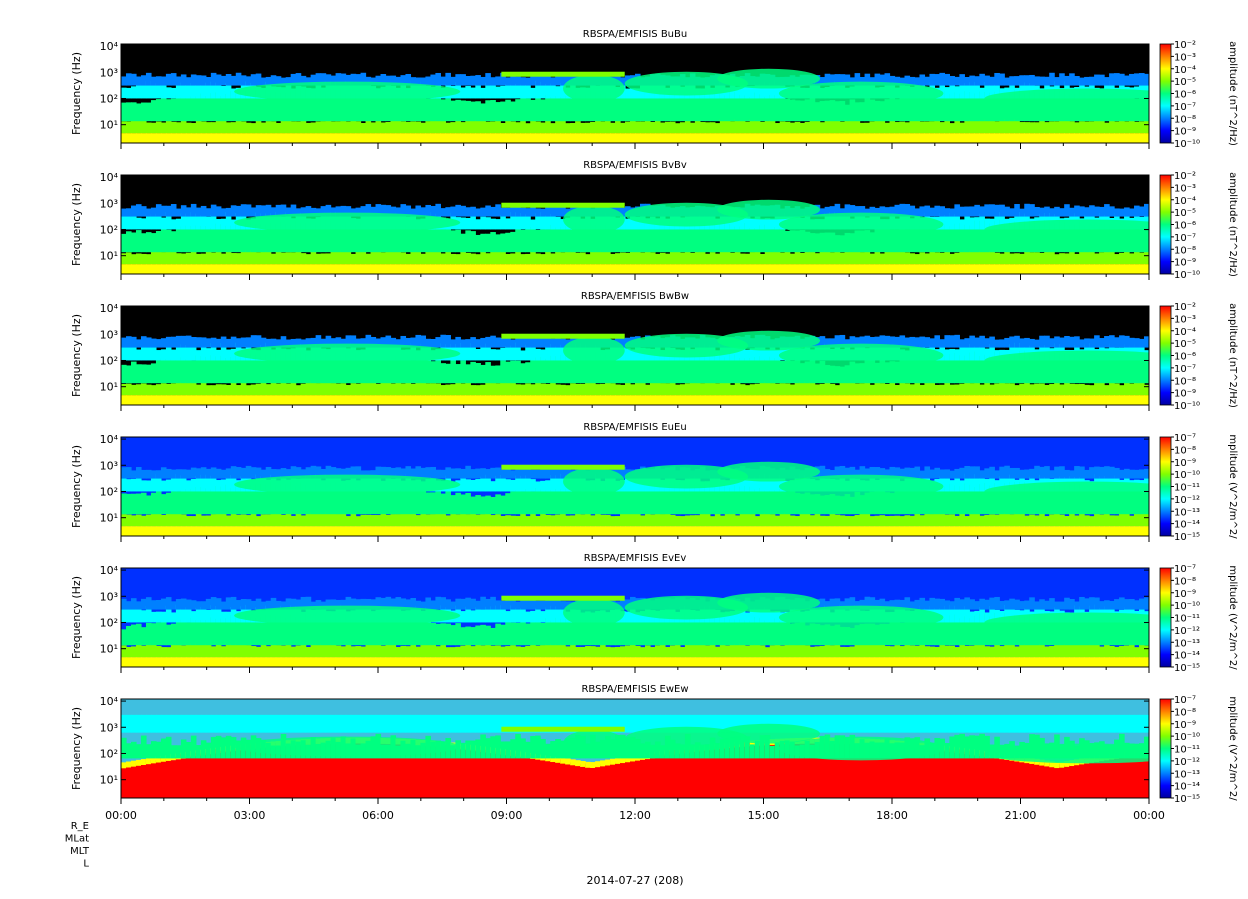 The image size is (1248, 899). Describe the element at coordinates (80, 826) in the screenshot. I see `ephemeris-label: R_E` at that location.